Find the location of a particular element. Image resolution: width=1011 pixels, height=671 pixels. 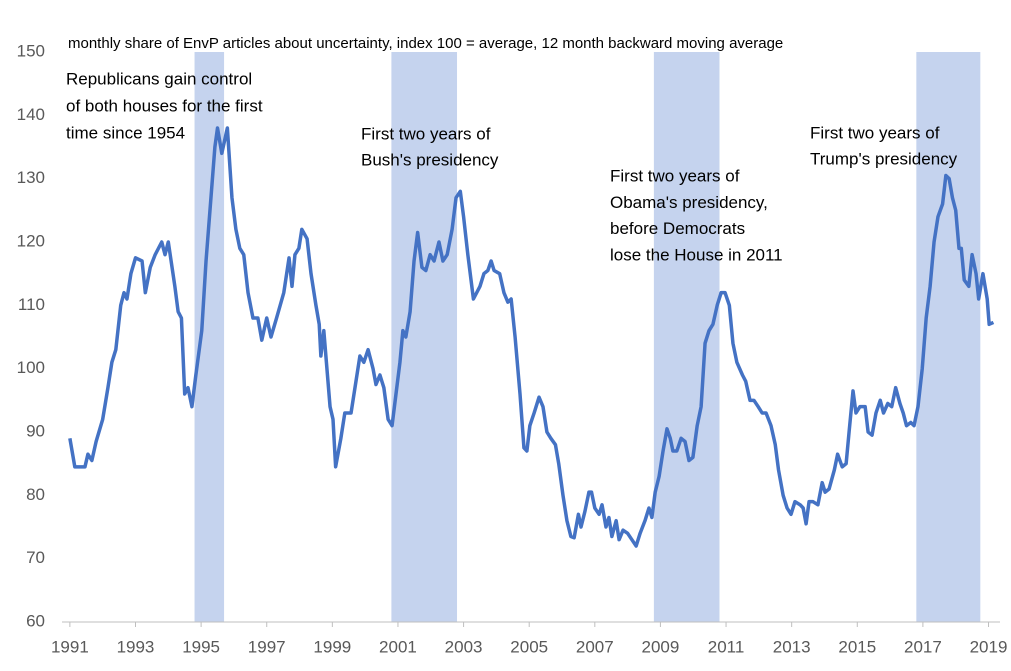

x-tick-label: 2005 is located at coordinates (529, 646).